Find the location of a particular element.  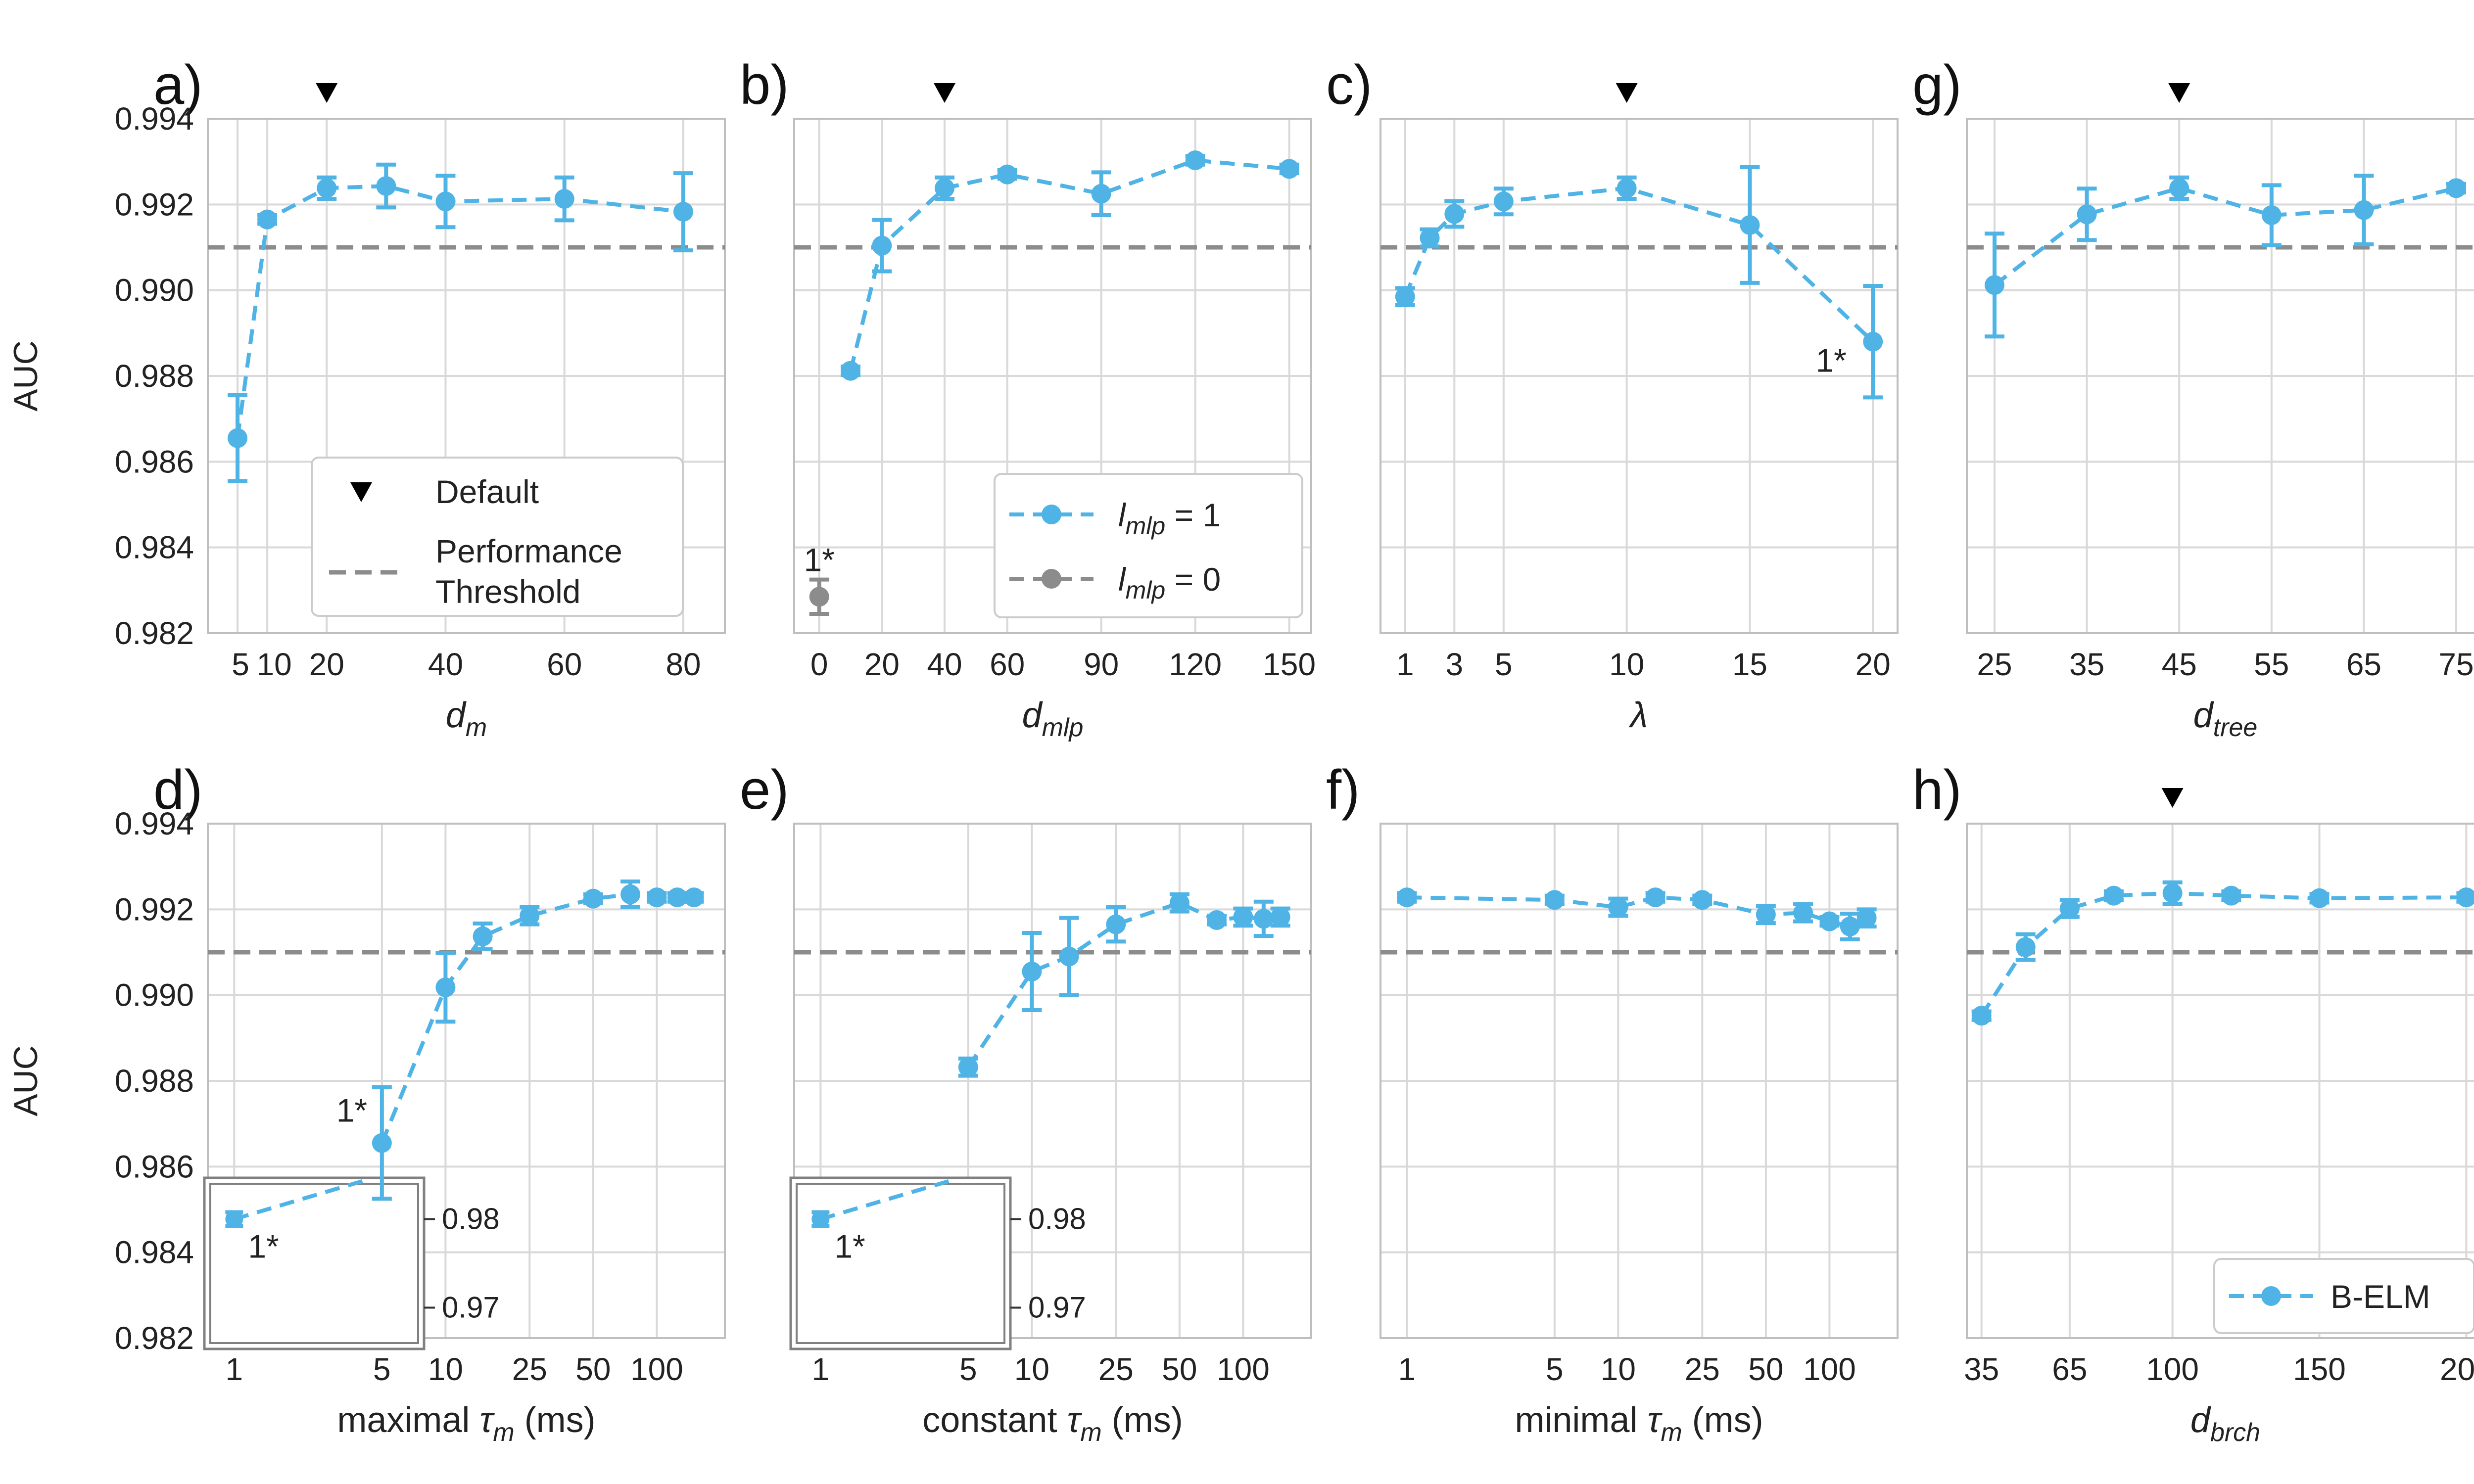

y-tick-label: 0.986 is located at coordinates (154, 461).